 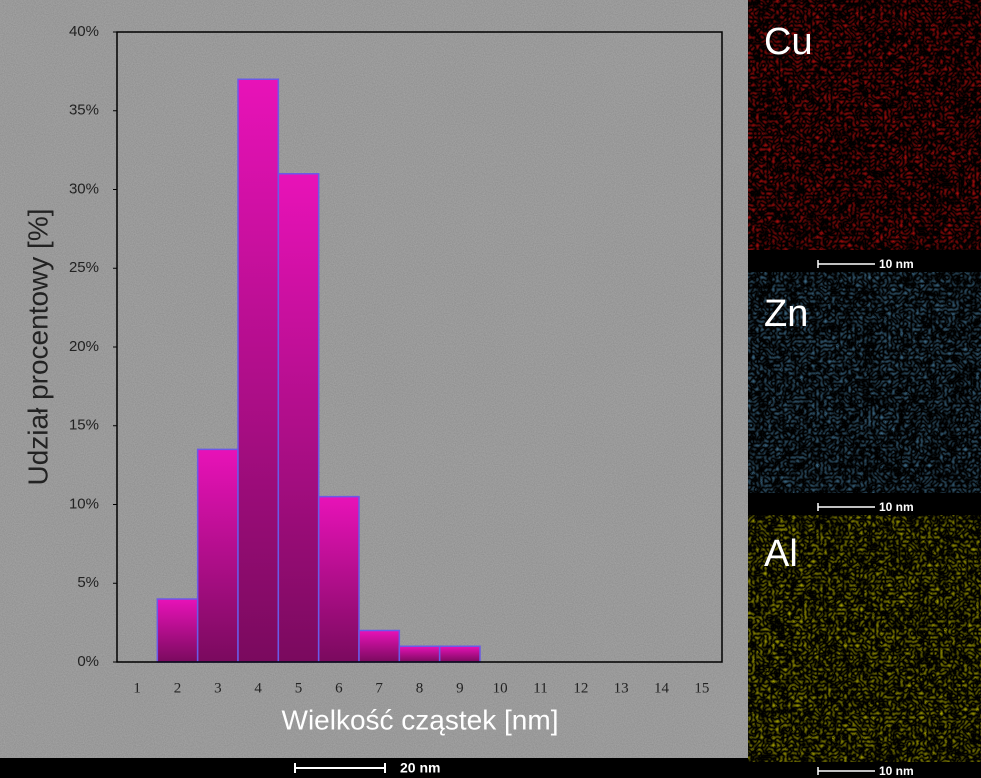 I want to click on x-tick-label: 3, so click(x=218, y=688).